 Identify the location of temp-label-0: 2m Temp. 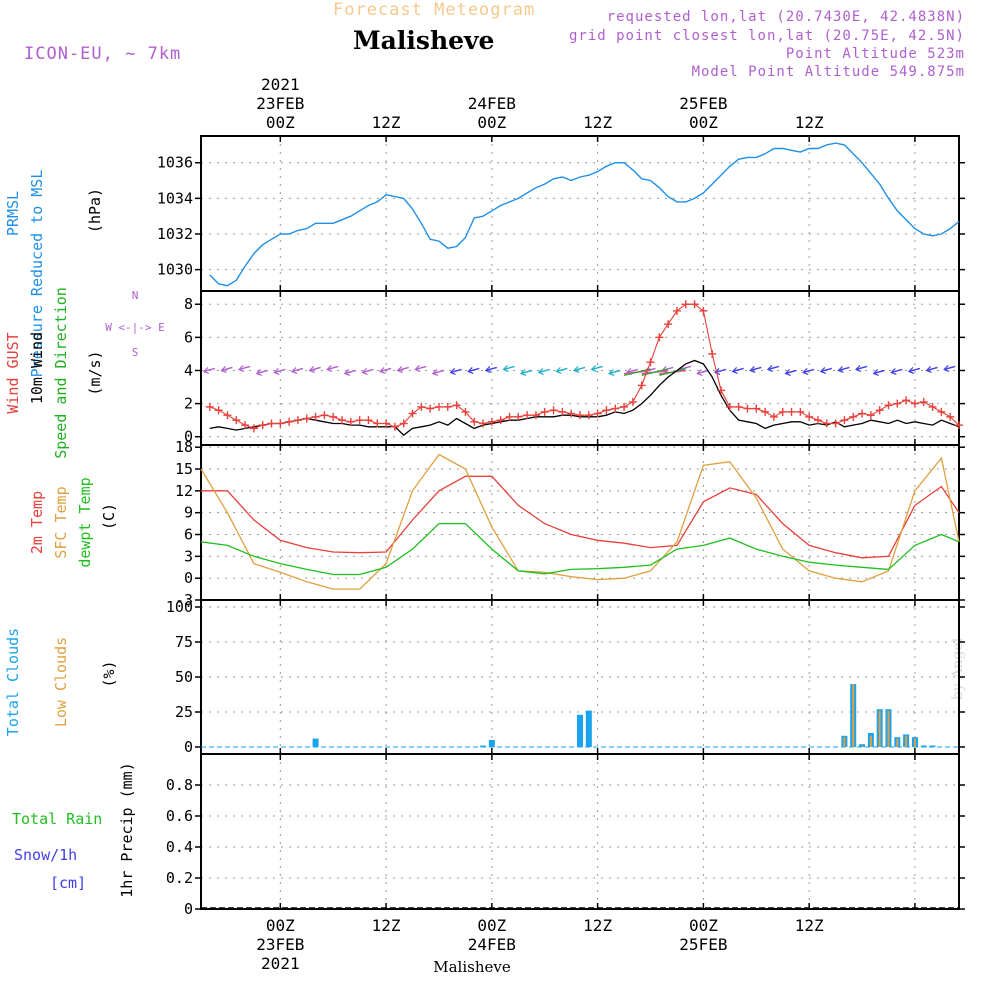
(37, 522).